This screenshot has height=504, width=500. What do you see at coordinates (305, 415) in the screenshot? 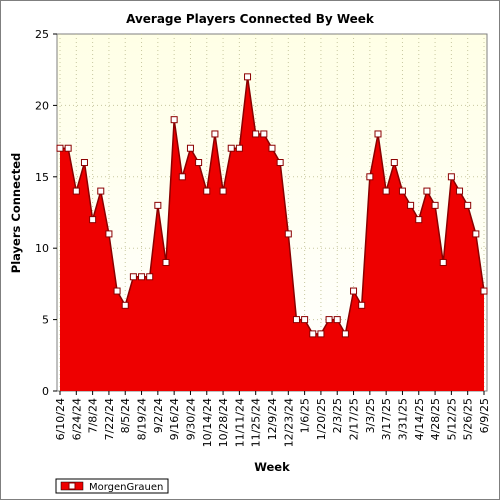
I see `x-tick-label: 1/6/25` at bounding box center [305, 415].